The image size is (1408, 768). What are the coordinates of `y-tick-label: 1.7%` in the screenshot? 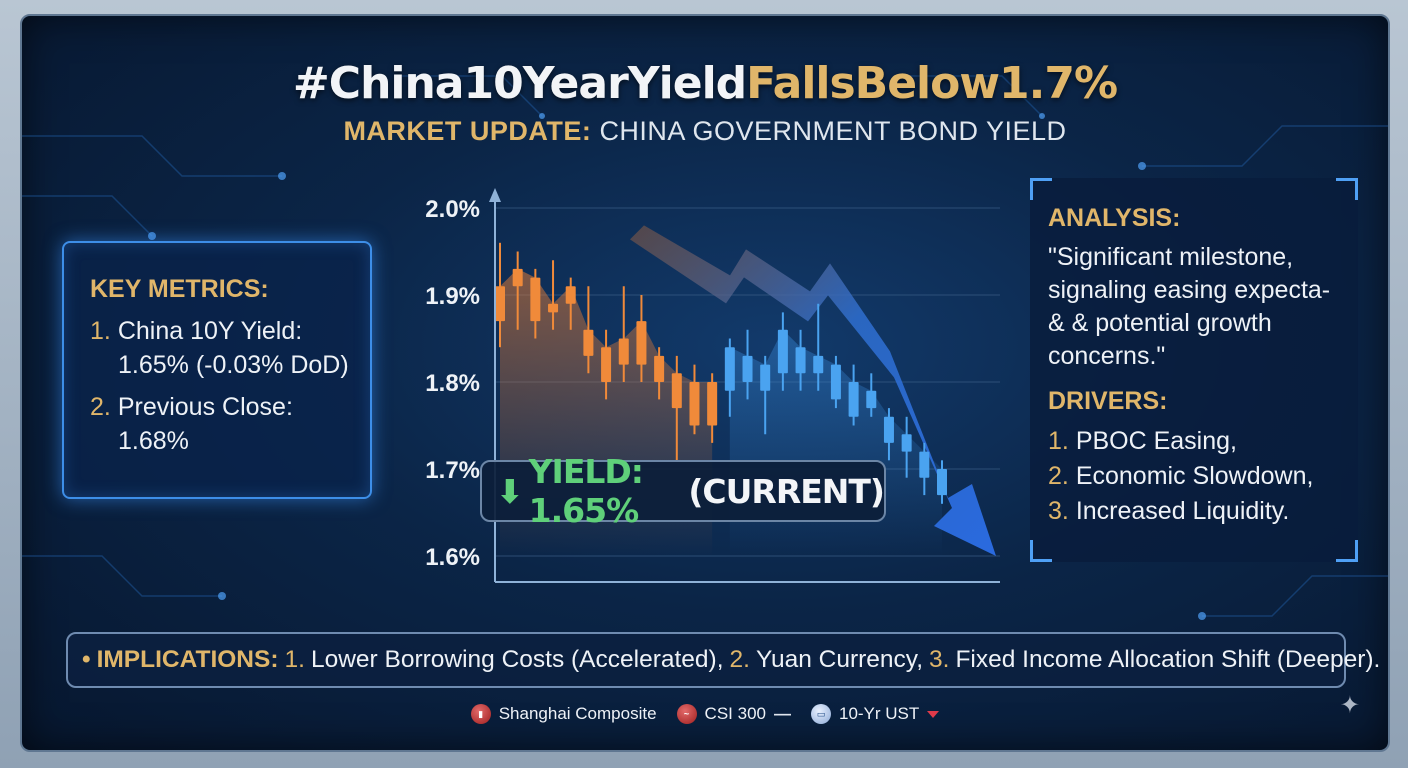 It's located at (452, 470).